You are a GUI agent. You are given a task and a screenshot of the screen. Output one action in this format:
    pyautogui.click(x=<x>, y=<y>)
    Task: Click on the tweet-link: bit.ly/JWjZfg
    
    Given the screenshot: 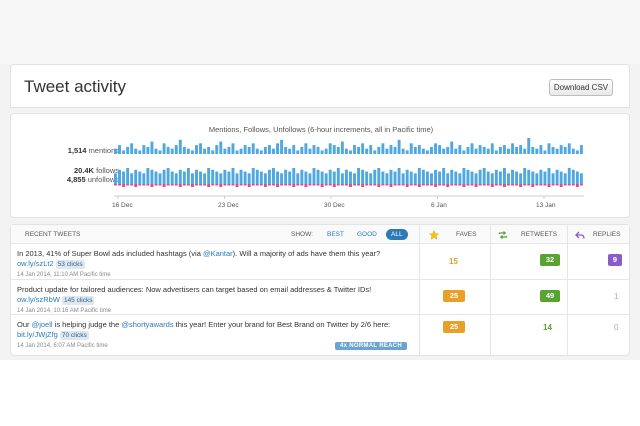 What is the action you would take?
    pyautogui.click(x=37, y=334)
    